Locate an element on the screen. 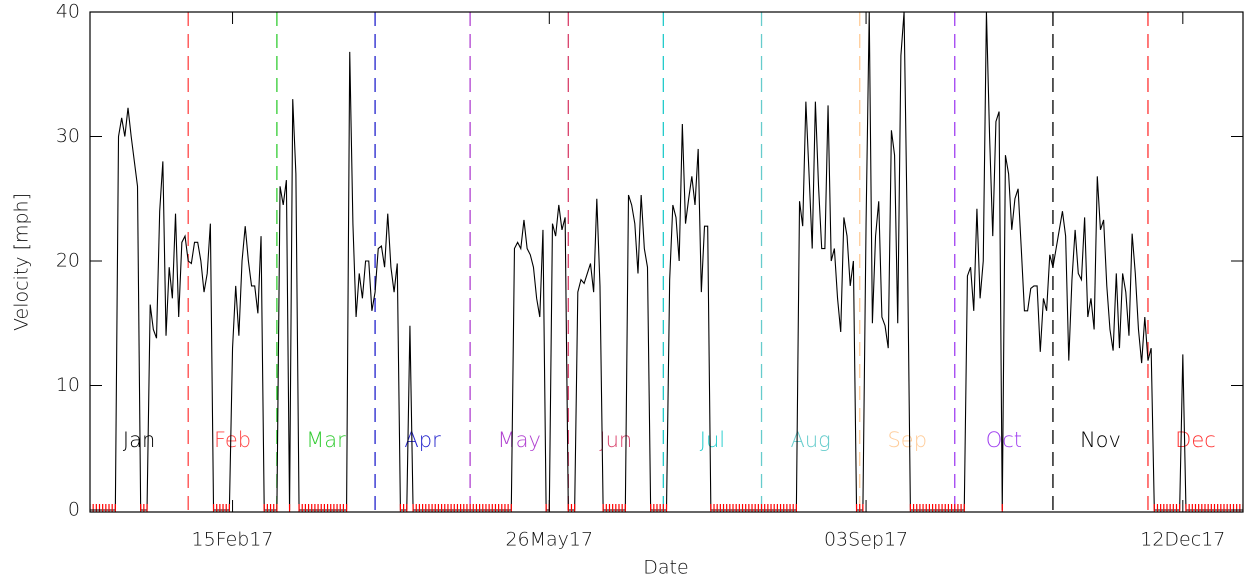  y-tick-label: 0 is located at coordinates (74, 510).